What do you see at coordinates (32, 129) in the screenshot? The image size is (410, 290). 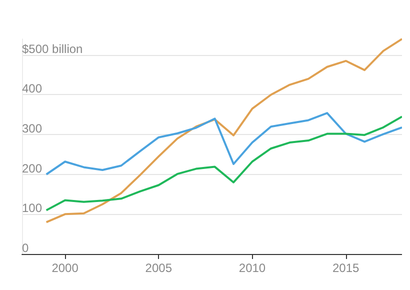 I see `y-tick-label: 300` at bounding box center [32, 129].